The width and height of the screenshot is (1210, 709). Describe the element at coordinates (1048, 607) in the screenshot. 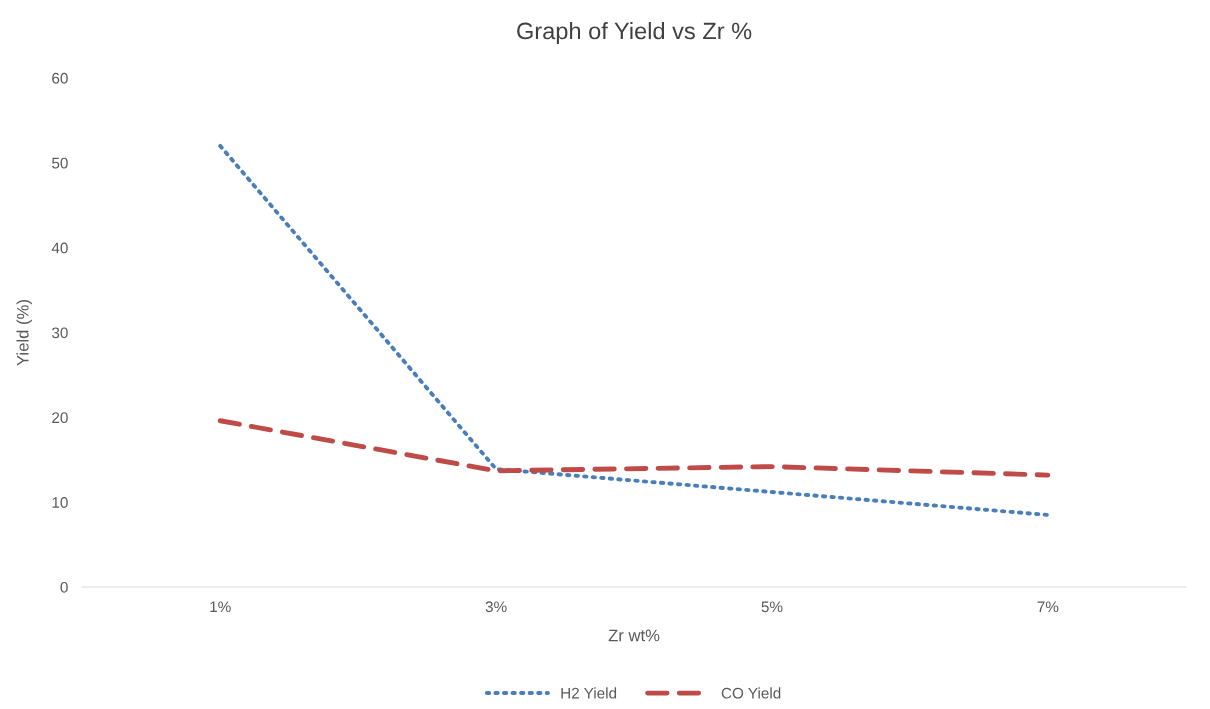

I see `x-tick-label: 7%` at that location.